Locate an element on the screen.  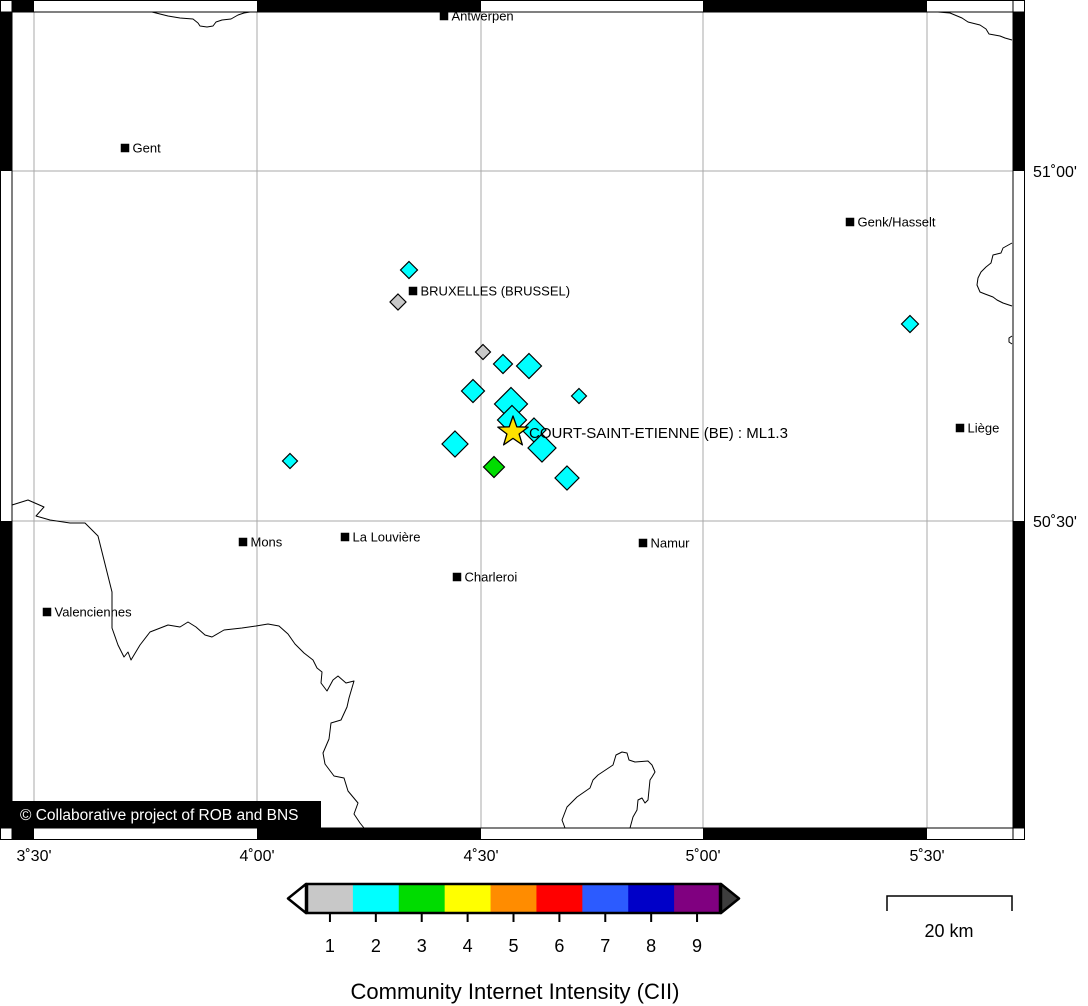
copyright-background is located at coordinates (166, 814).